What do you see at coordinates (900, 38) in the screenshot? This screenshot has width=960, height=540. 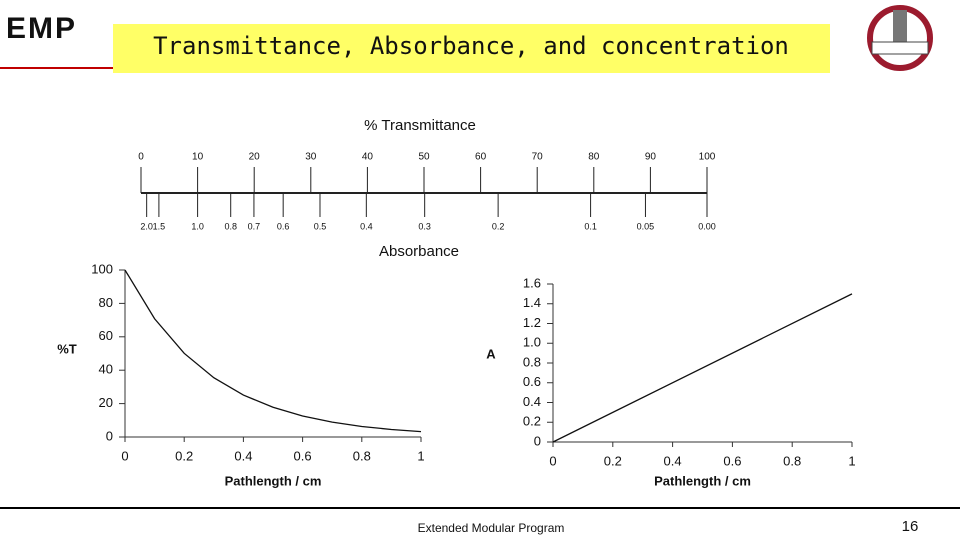 I see `crest` at bounding box center [900, 38].